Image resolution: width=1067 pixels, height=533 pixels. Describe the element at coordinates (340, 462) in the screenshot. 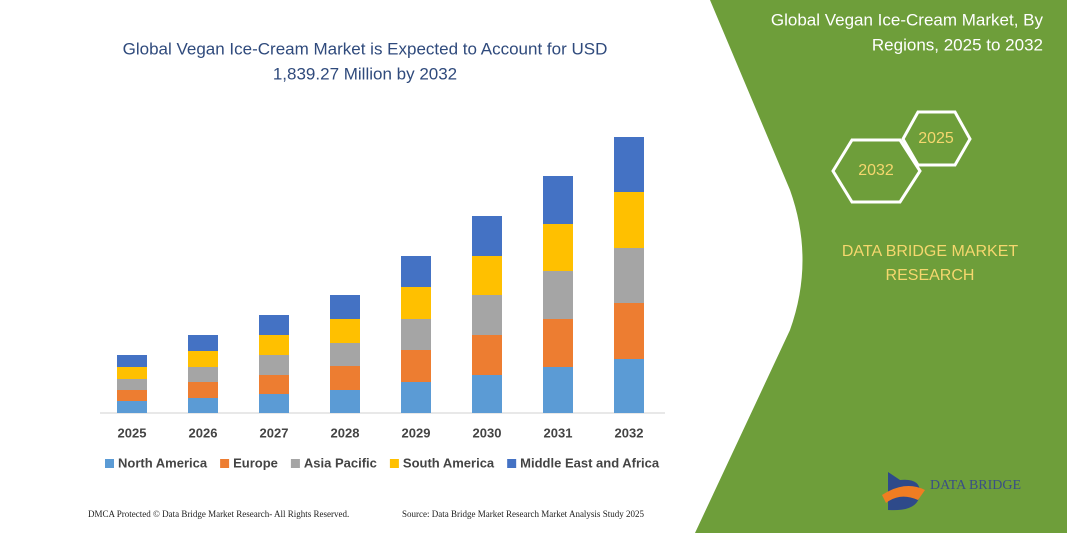

I see `legend-label: Asia Pacific` at that location.